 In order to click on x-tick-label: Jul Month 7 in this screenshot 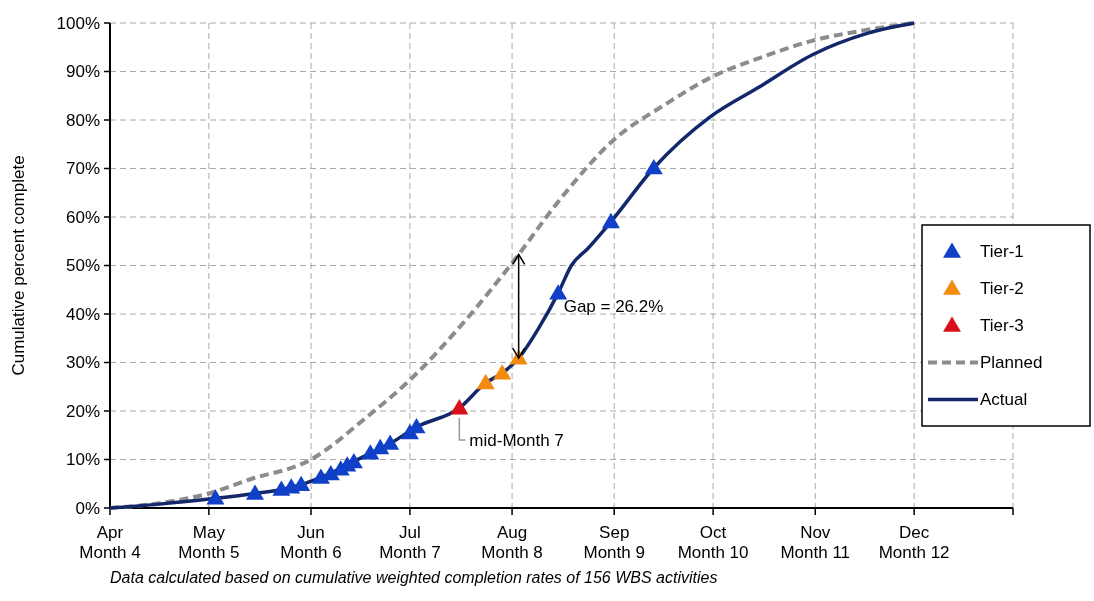, I will do `click(410, 542)`.